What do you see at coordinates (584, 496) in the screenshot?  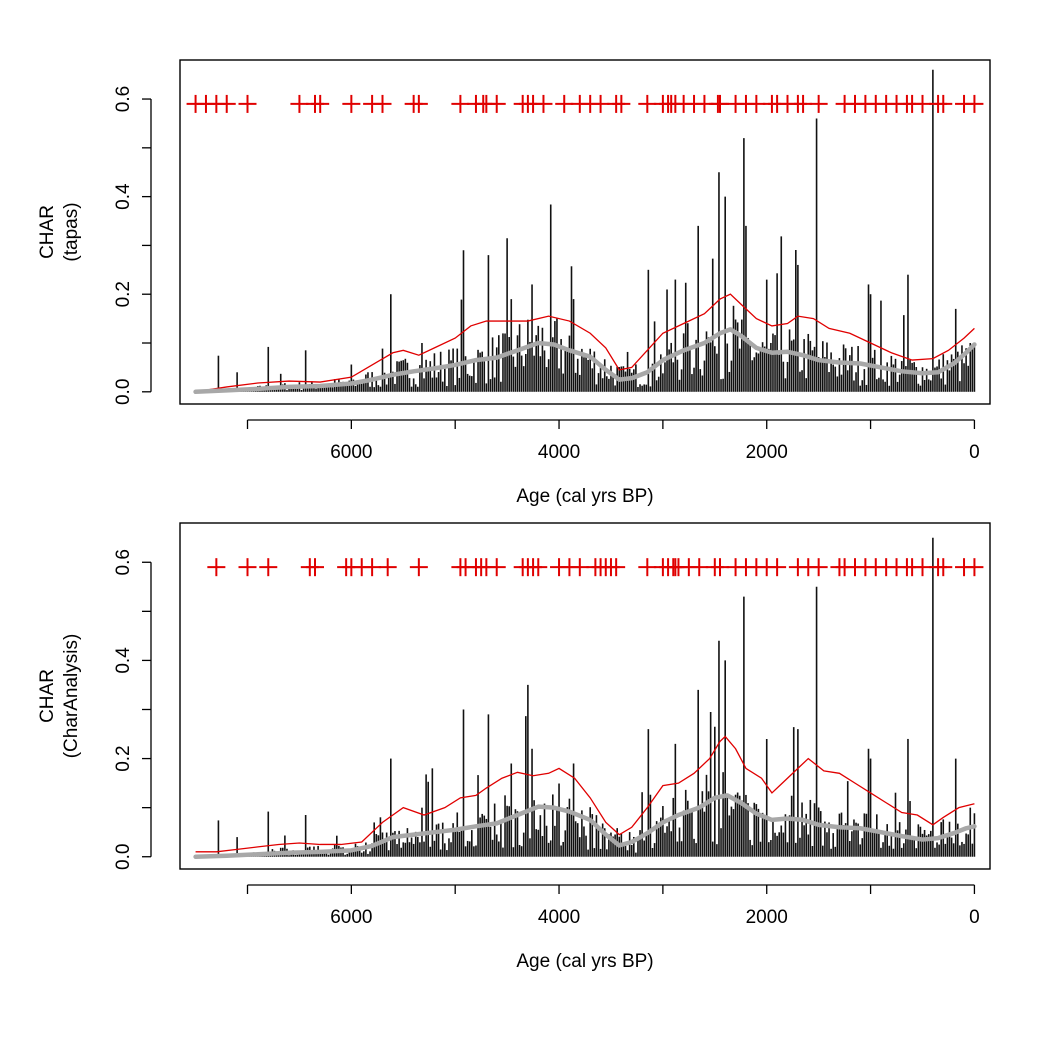 I see `top-x-axis-title: Age (cal yrs BP)` at bounding box center [584, 496].